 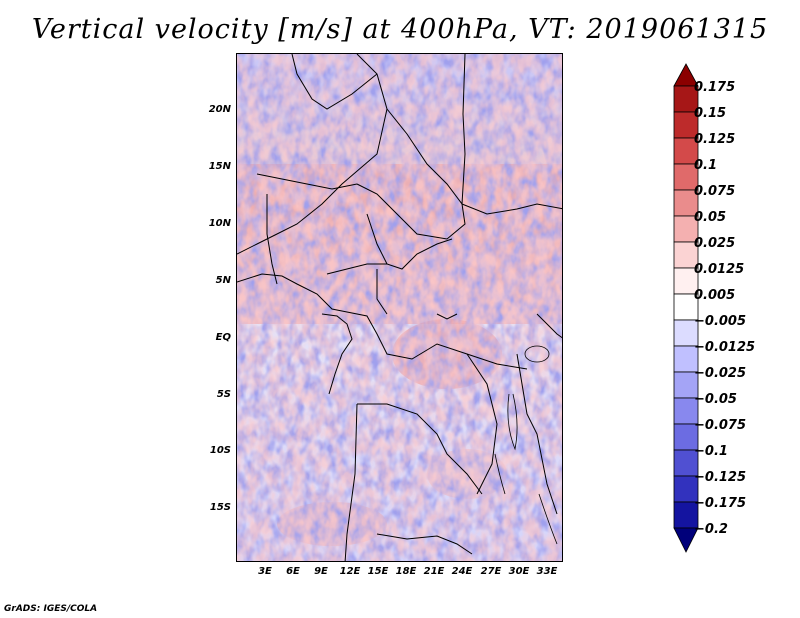 I want to click on colorbar-label: −0.2, so click(x=711, y=529).